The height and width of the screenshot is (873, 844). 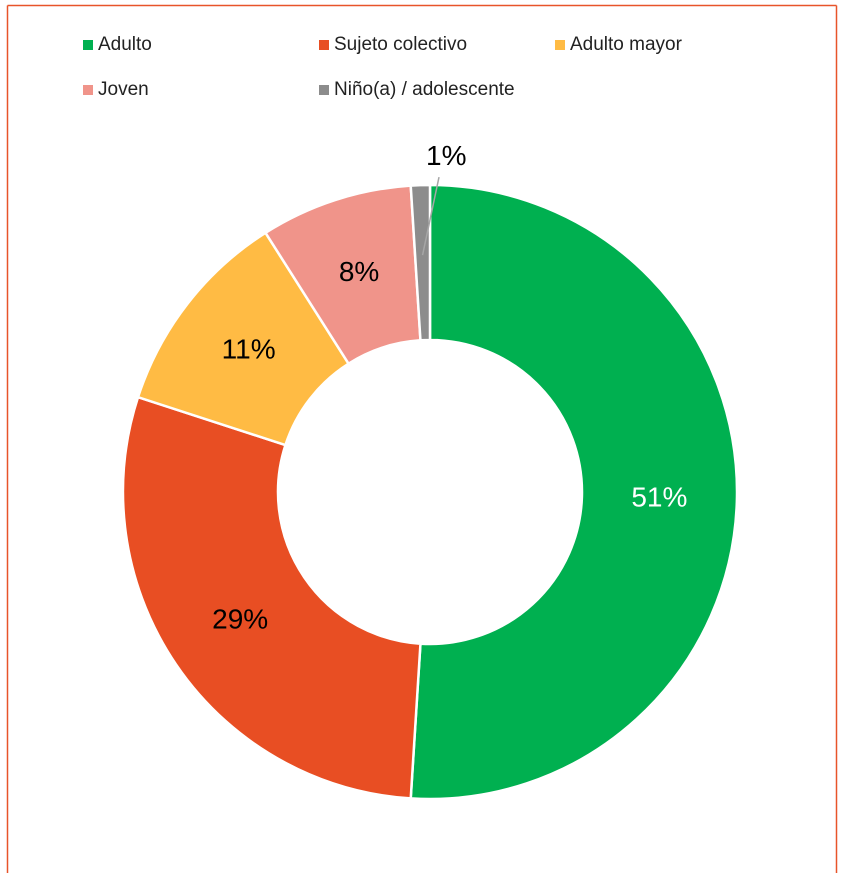 I want to click on legend-label: Niño(a) / adolescente, so click(x=424, y=89).